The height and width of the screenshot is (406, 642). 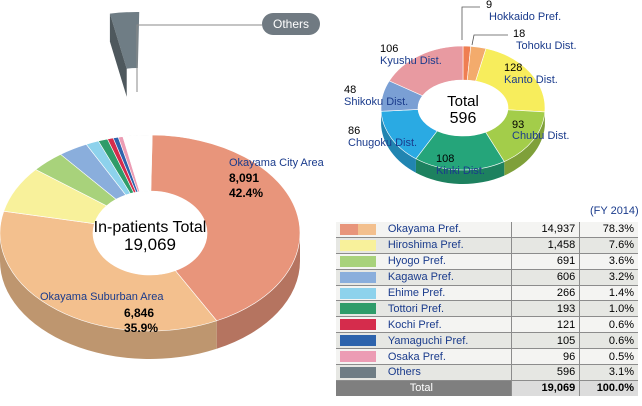 I want to click on sub-value-label-6: 48, so click(x=350, y=90).